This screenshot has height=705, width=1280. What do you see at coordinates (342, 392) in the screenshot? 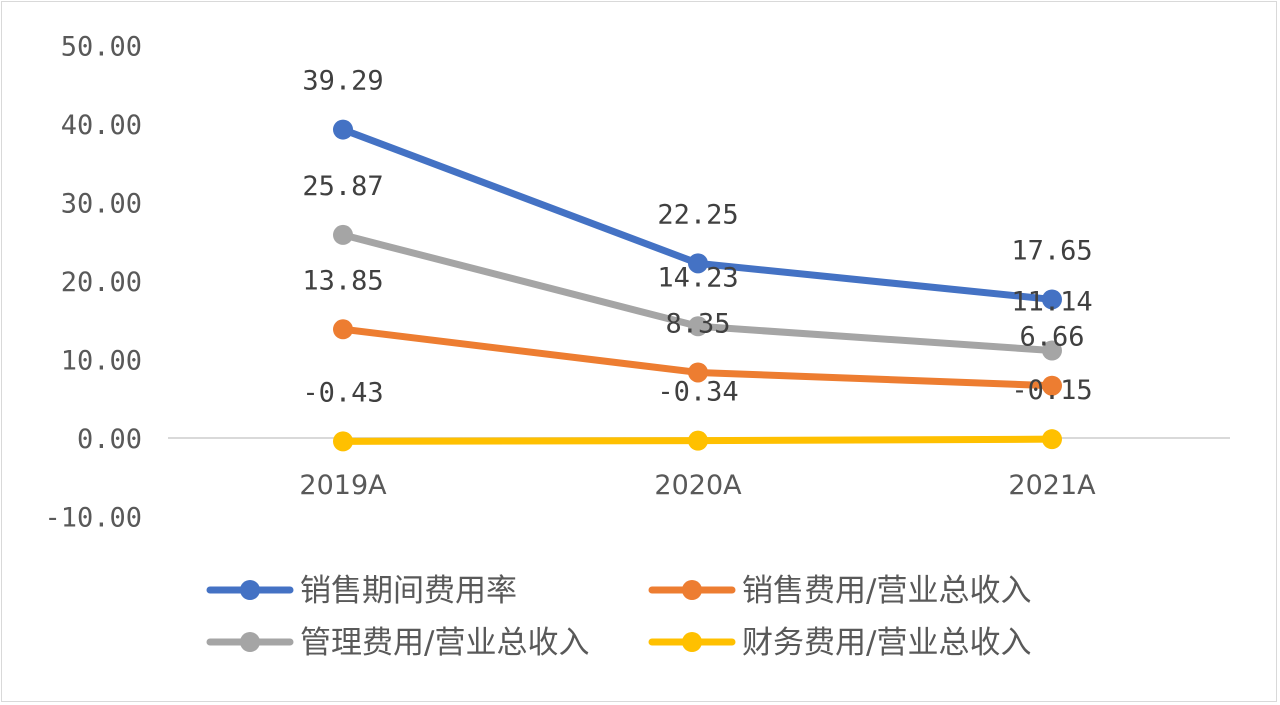
I see `data-label: -0.43` at bounding box center [342, 392].